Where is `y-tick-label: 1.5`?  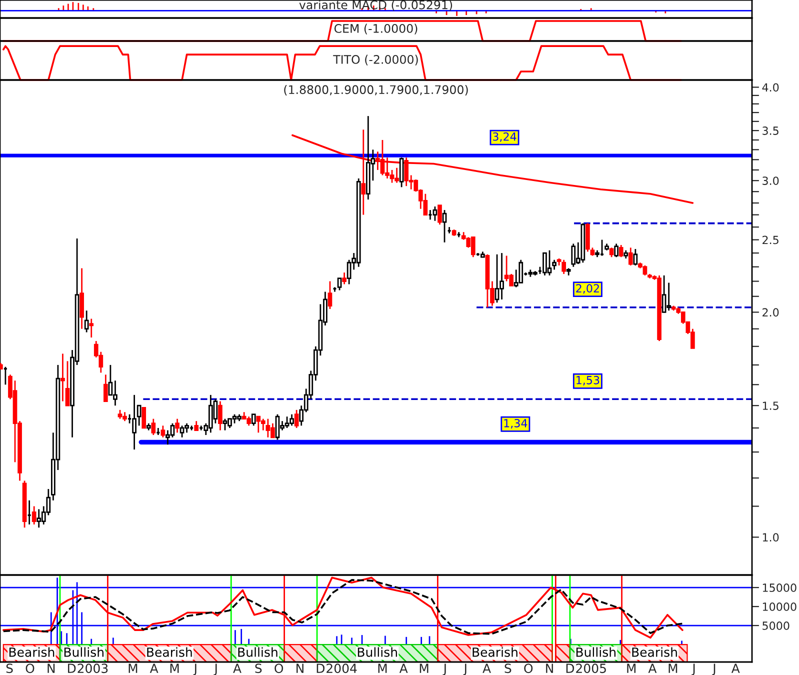 y-tick-label: 1.5 is located at coordinates (770, 406).